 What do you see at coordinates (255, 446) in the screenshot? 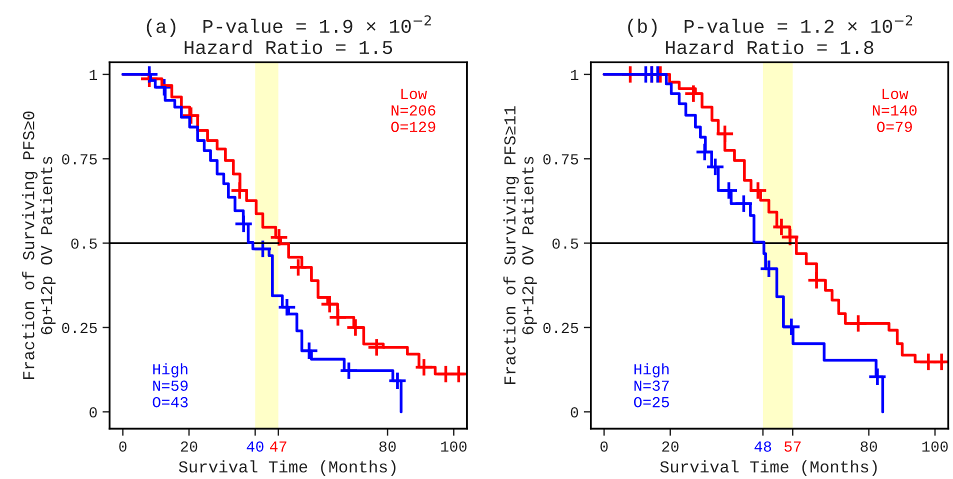
I see `x-tick-label: 40` at bounding box center [255, 446].